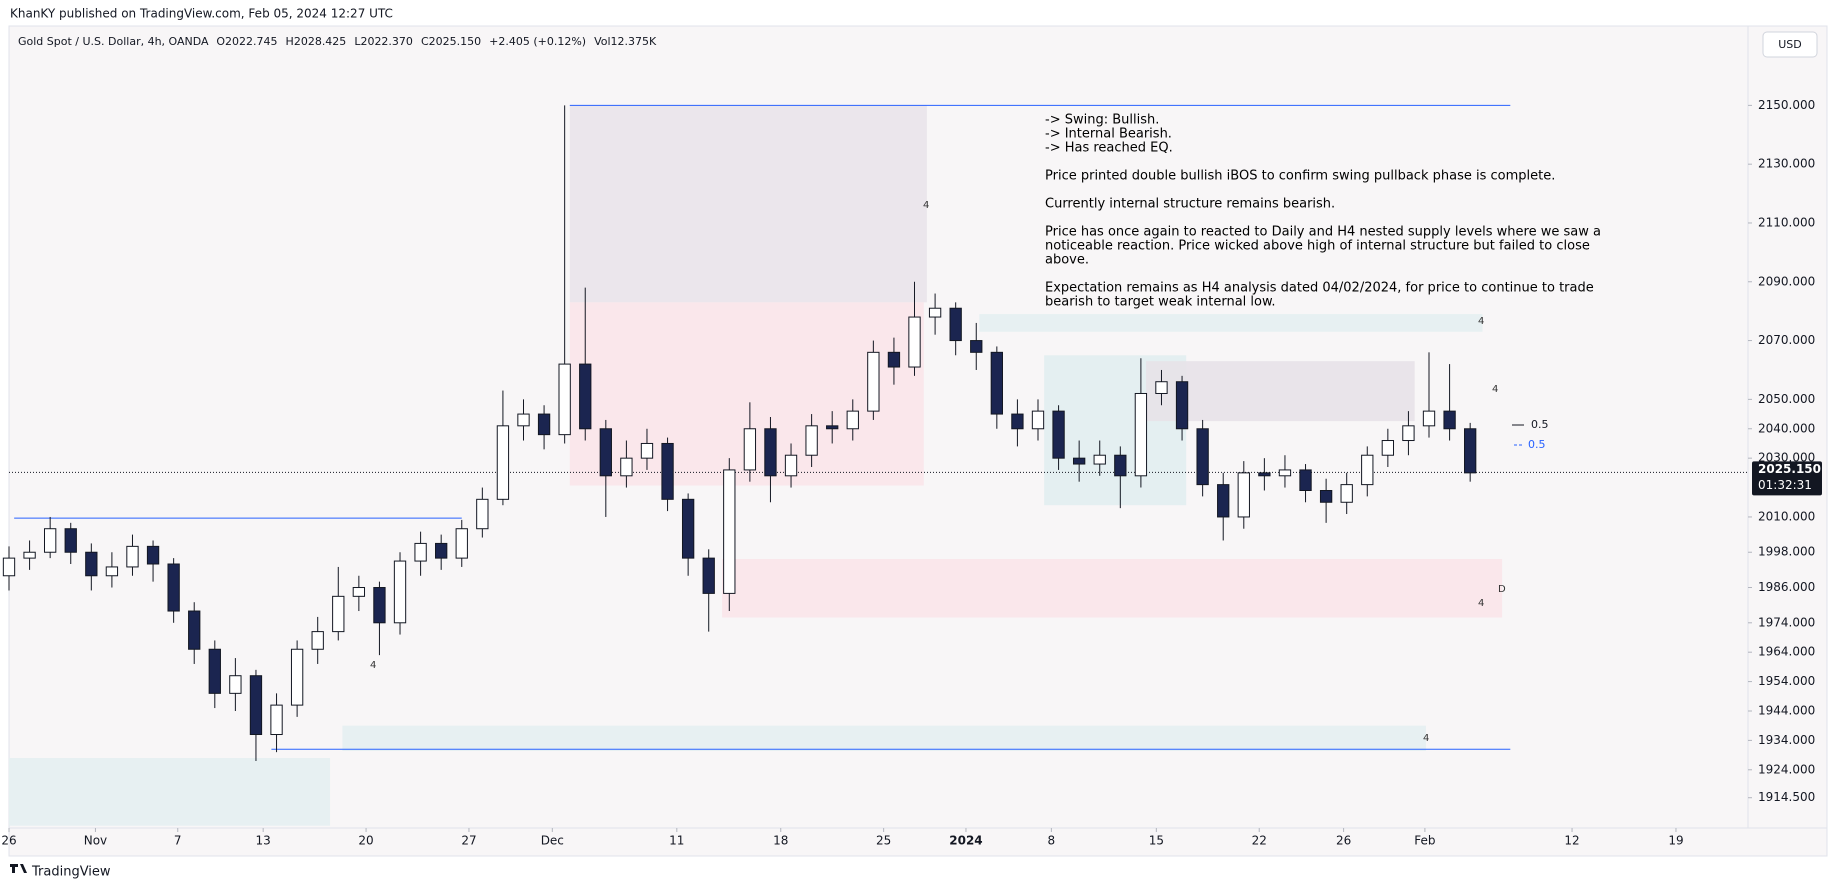 This screenshot has width=1835, height=891. I want to click on footer-brand: TradingView, so click(71, 872).